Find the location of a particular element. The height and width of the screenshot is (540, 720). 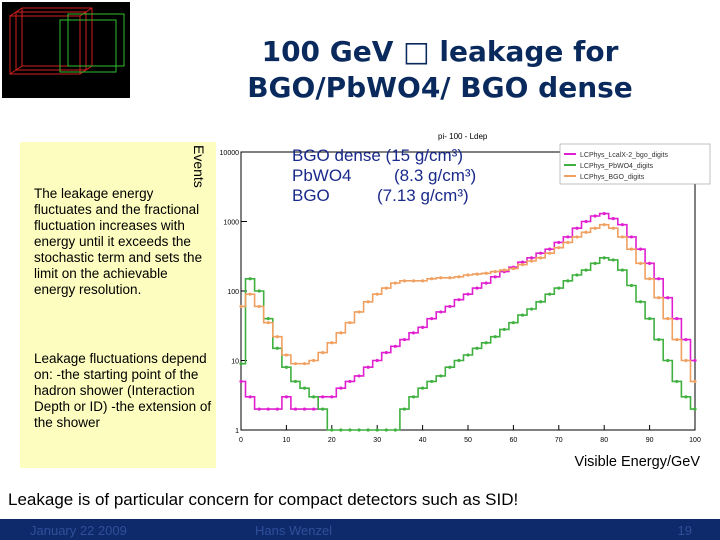

plot-title: pi- 100 - Ldep is located at coordinates (463, 136).